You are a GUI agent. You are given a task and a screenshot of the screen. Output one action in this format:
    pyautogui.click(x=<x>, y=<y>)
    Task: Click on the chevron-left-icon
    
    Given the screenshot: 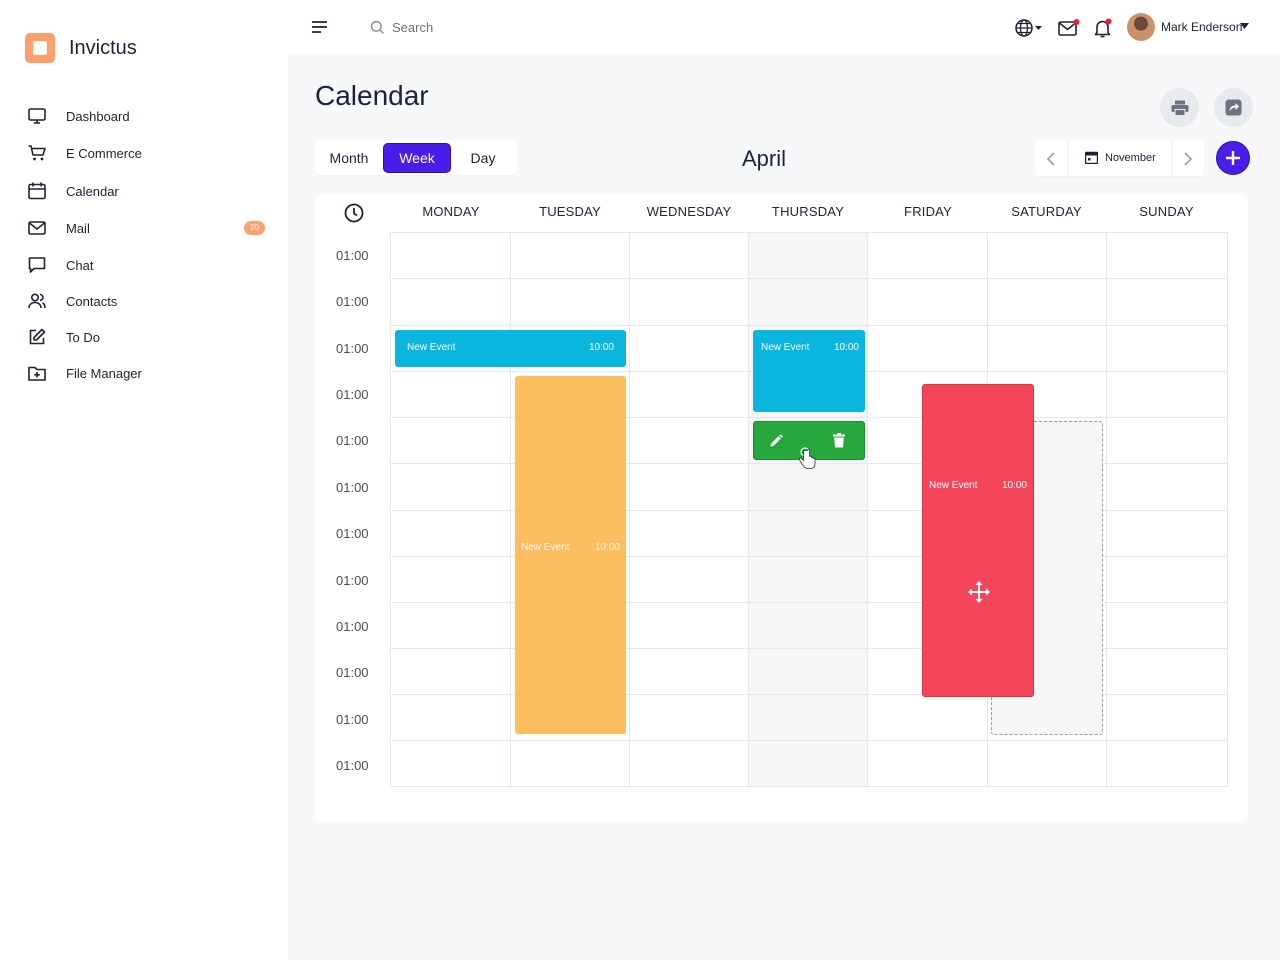 What is the action you would take?
    pyautogui.click(x=1050, y=159)
    